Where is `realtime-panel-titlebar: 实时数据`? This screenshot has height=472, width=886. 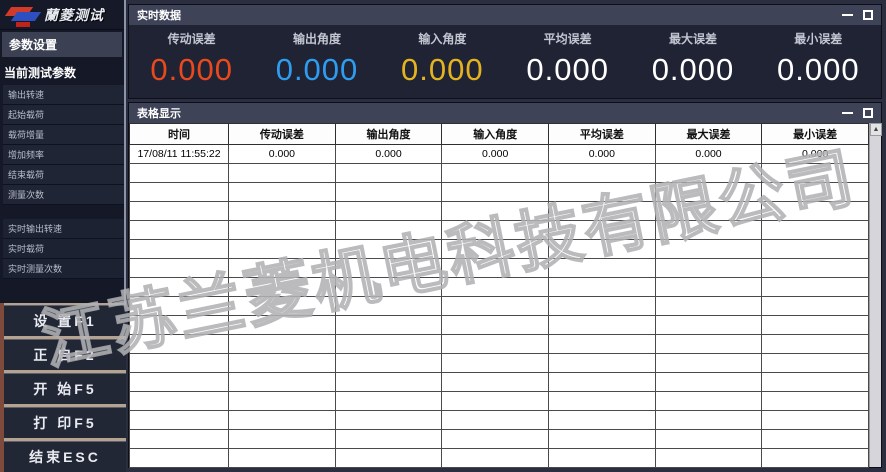 realtime-panel-titlebar: 实时数据 is located at coordinates (505, 15).